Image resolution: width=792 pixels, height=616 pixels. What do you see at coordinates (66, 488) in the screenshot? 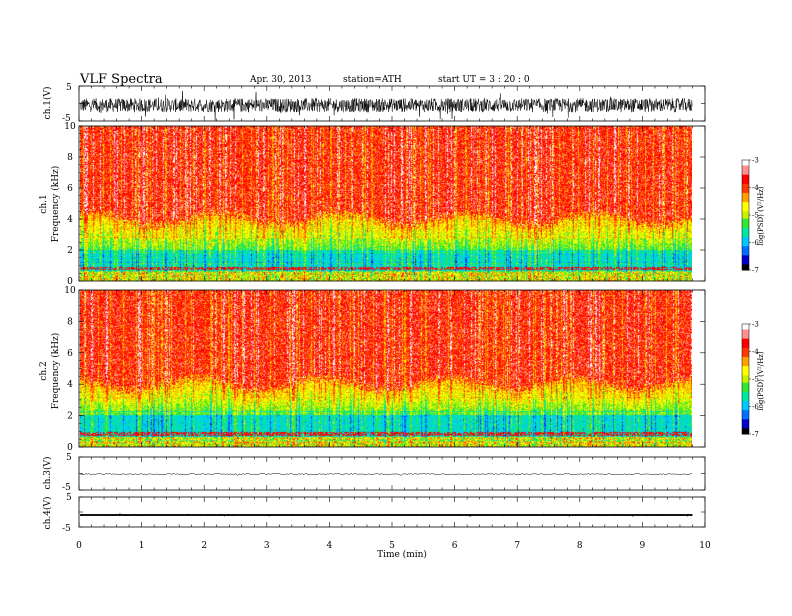
I see `ch3-ytick-bottom: -5` at bounding box center [66, 488].